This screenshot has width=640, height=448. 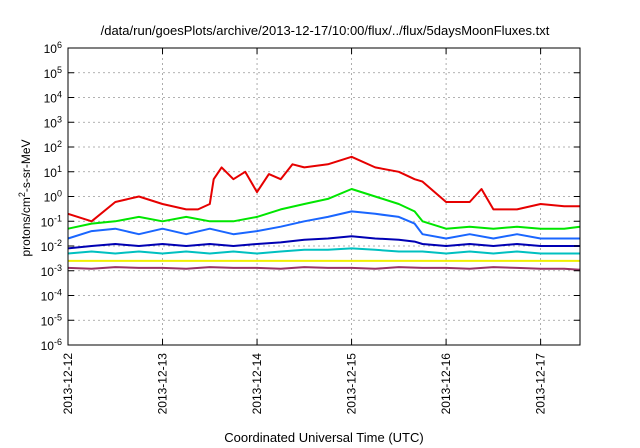 What do you see at coordinates (257, 384) in the screenshot?
I see `x-tick-label: 2013-12-14` at bounding box center [257, 384].